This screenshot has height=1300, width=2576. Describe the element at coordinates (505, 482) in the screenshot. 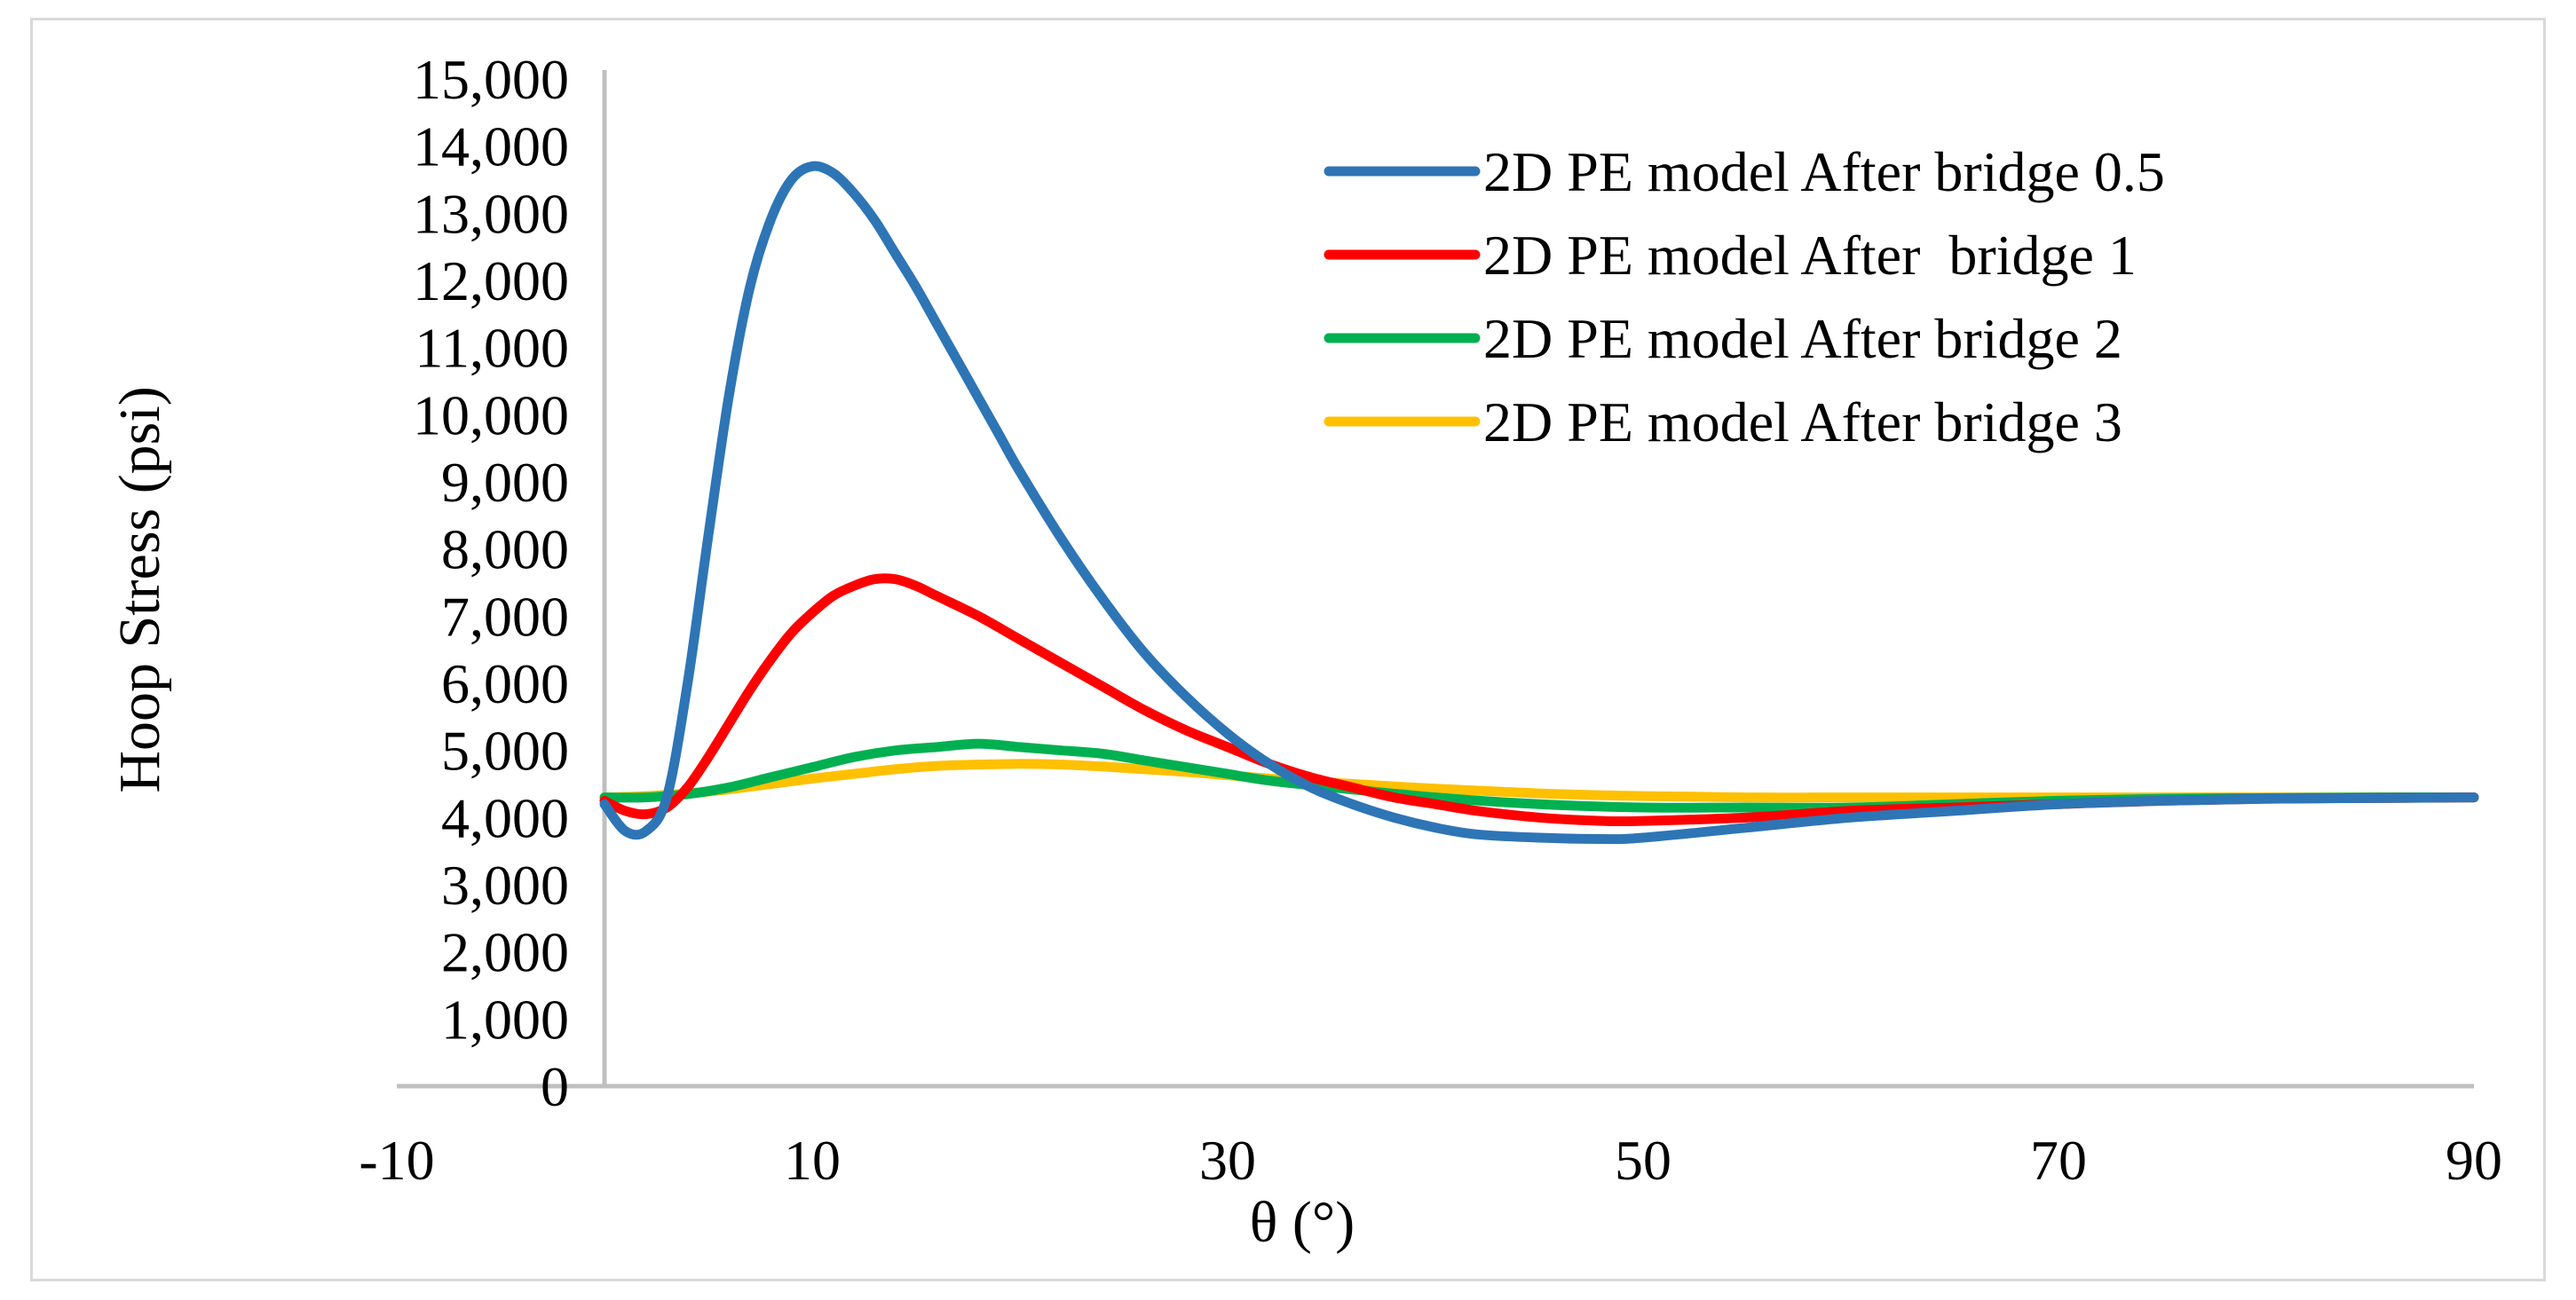

I see `y-tick-label: 9,000` at that location.